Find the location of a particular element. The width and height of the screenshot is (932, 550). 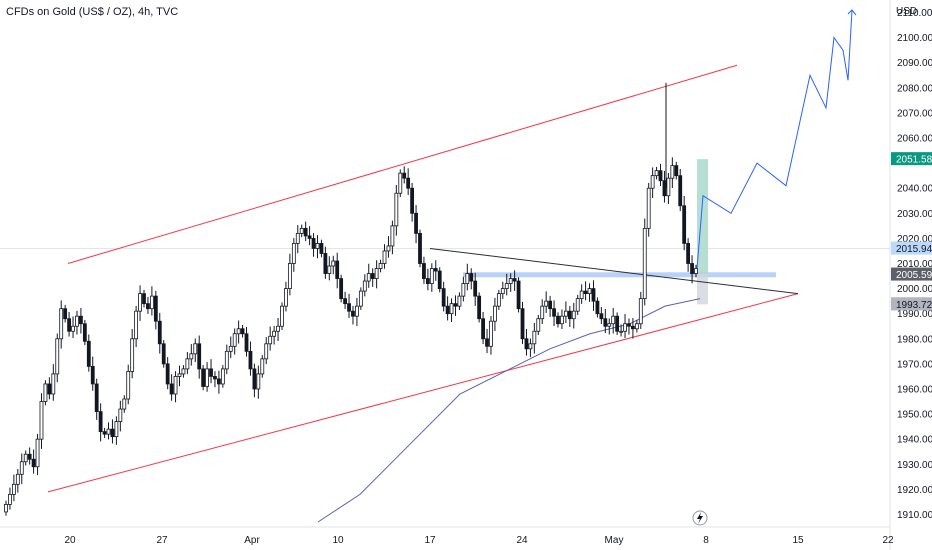

support-band is located at coordinates (619, 275).